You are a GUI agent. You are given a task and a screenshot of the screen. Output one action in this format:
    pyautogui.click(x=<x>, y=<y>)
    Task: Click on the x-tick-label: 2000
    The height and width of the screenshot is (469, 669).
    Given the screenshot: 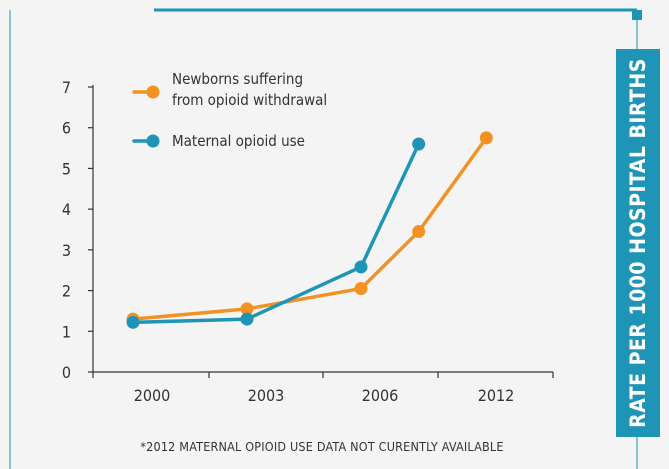 What is the action you would take?
    pyautogui.click(x=152, y=395)
    